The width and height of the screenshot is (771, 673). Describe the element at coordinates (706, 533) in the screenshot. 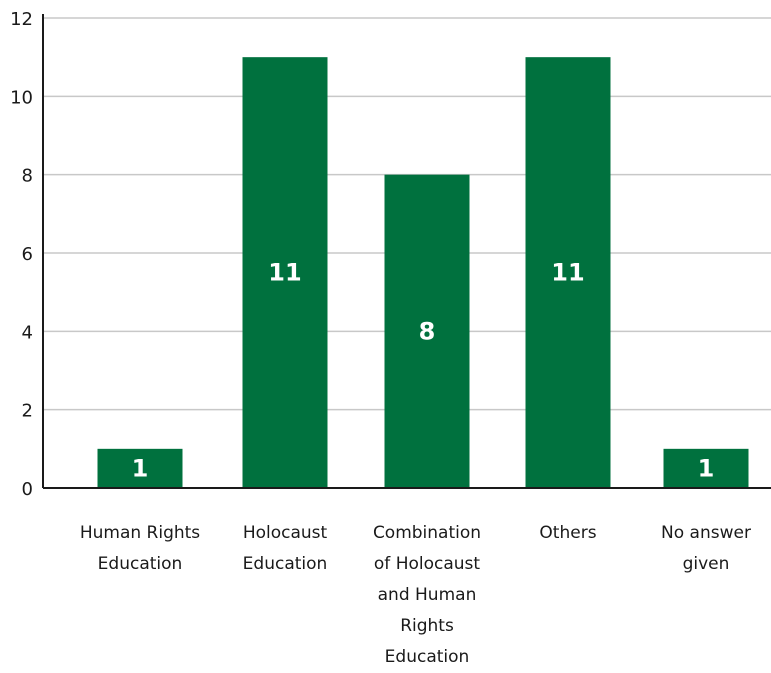

I see `x-category-label-line: No answer` at that location.